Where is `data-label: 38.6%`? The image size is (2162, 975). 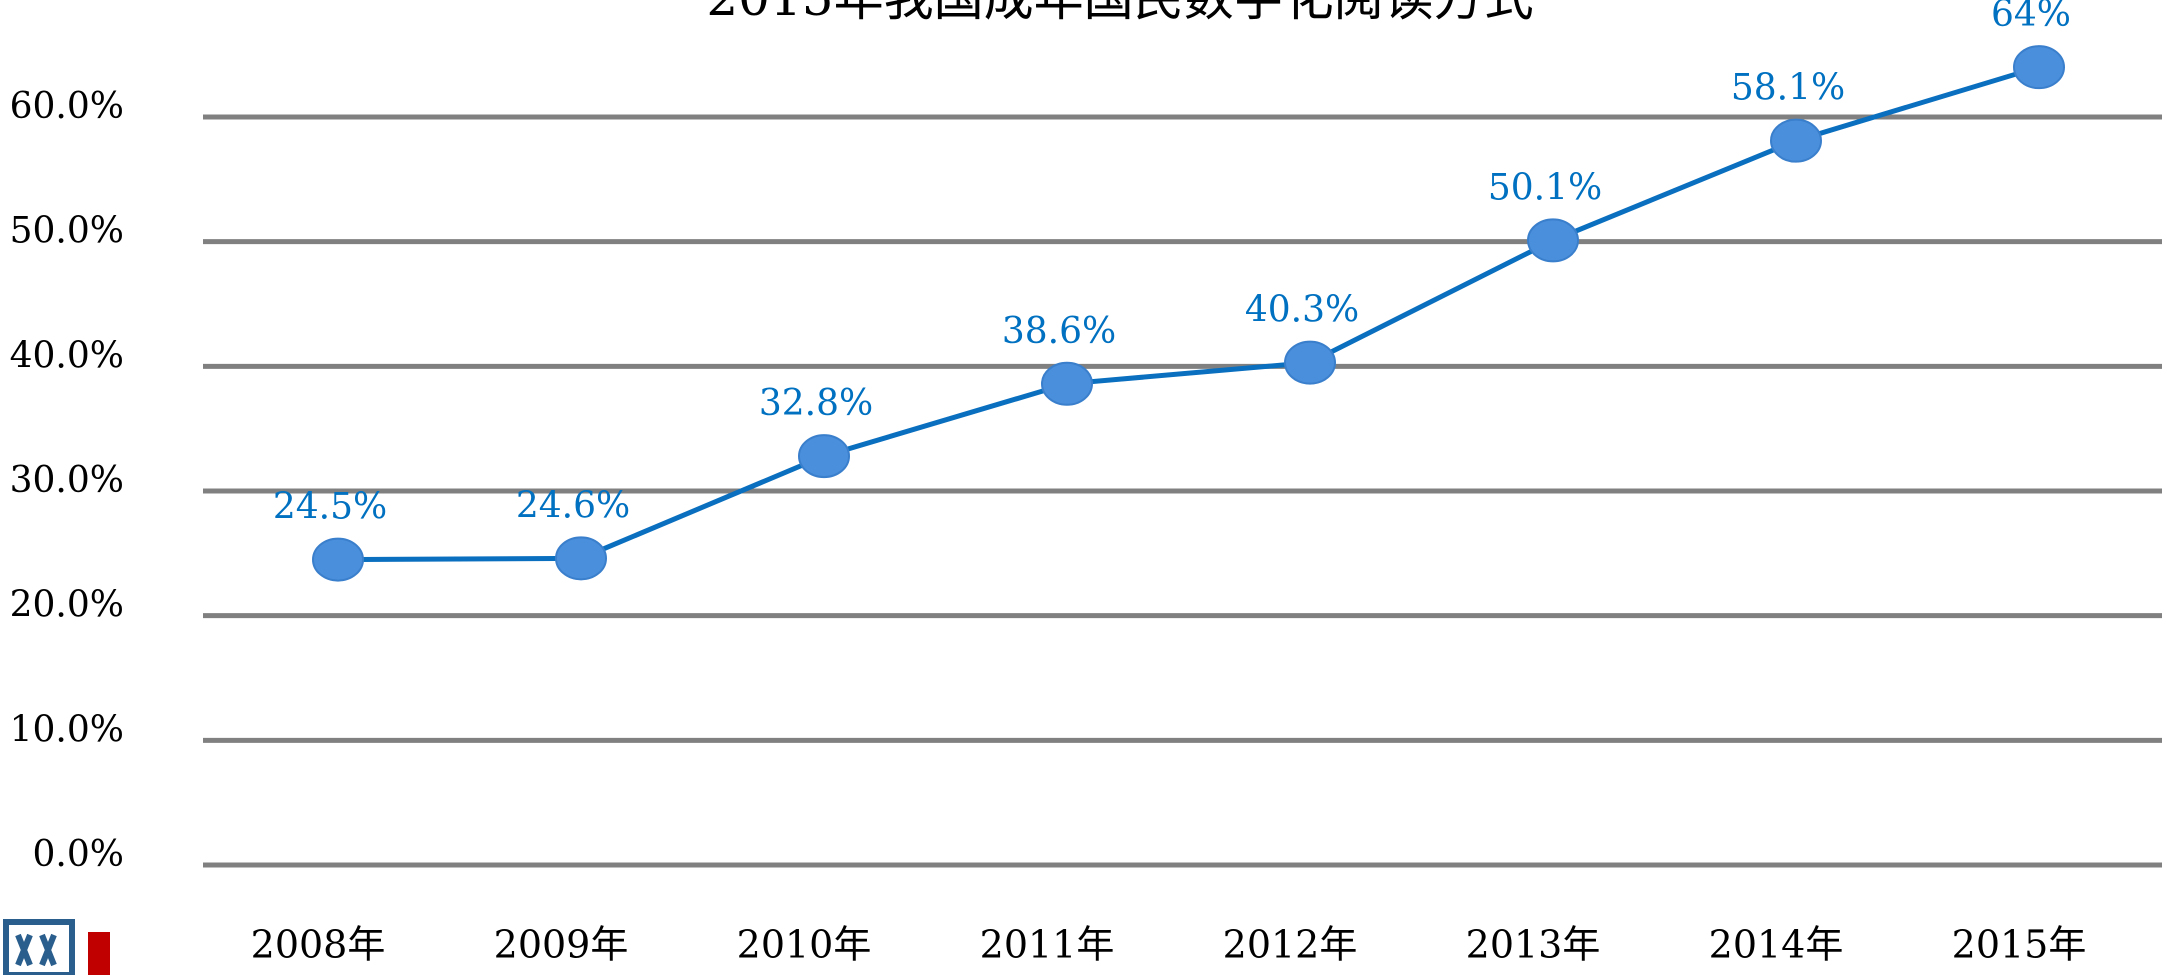 data-label: 38.6% is located at coordinates (1059, 331).